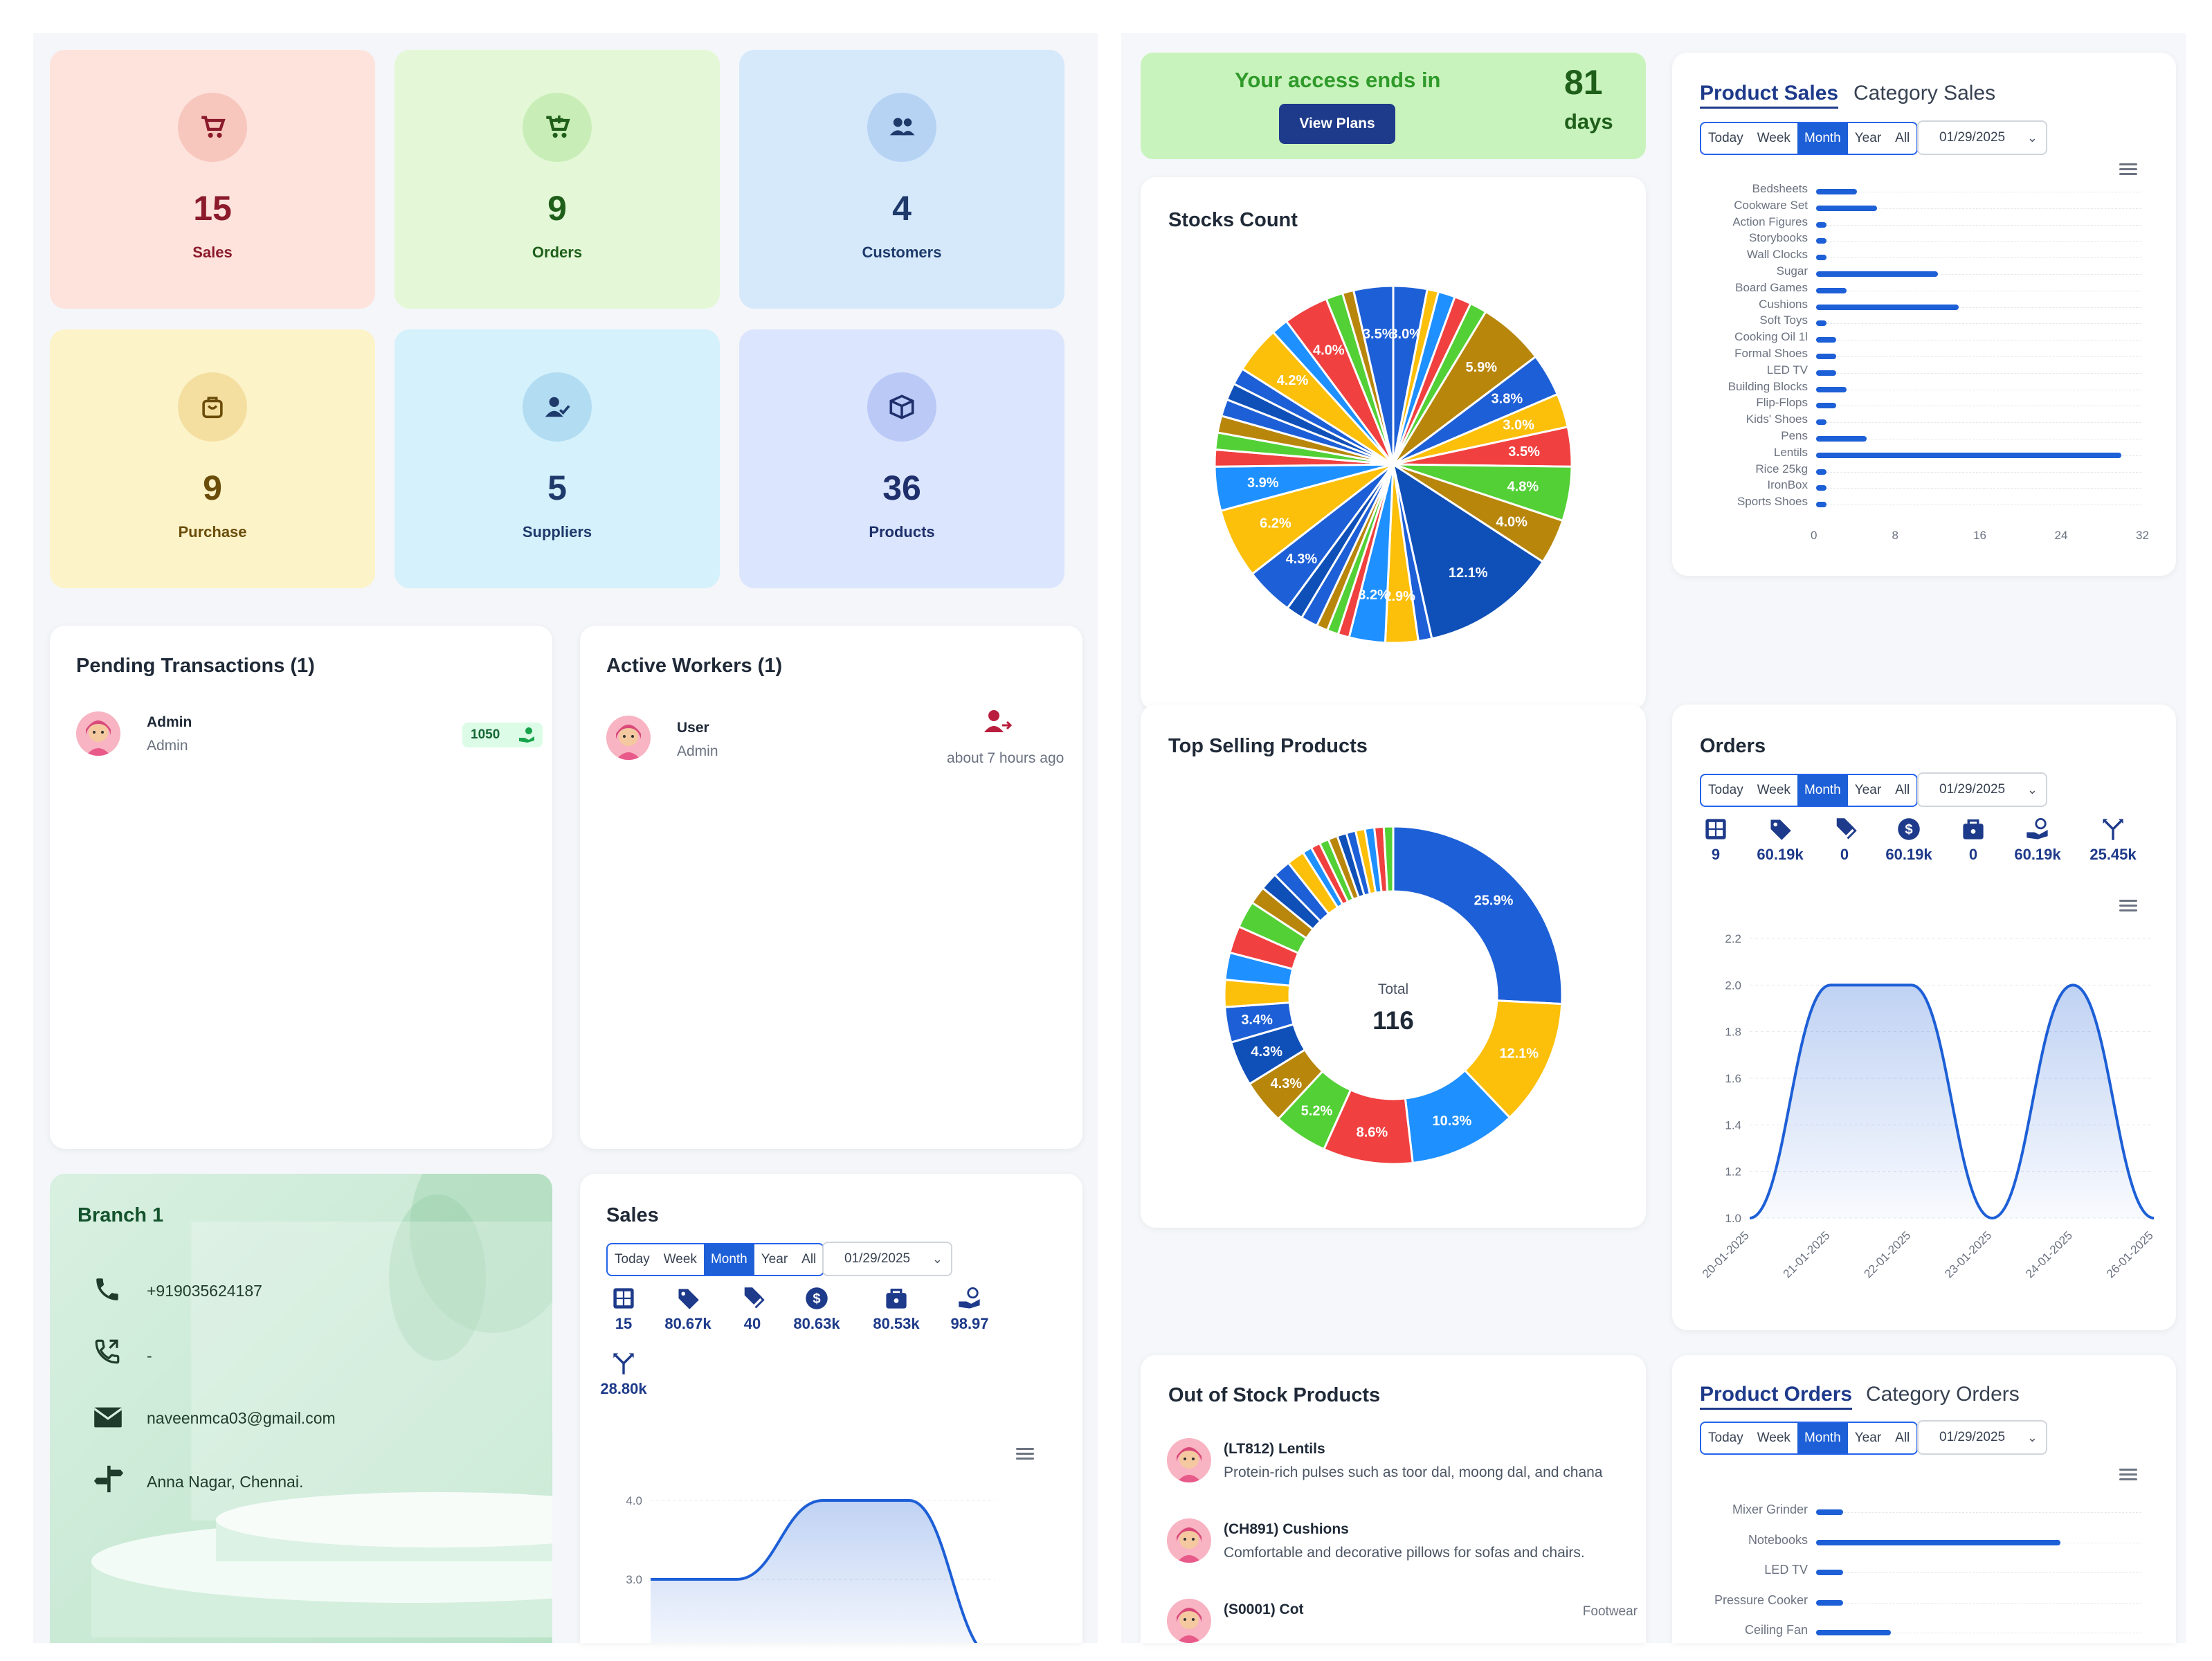 This screenshot has width=2212, height=1661. What do you see at coordinates (1908, 855) in the screenshot?
I see `metric-value: 60.19k` at bounding box center [1908, 855].